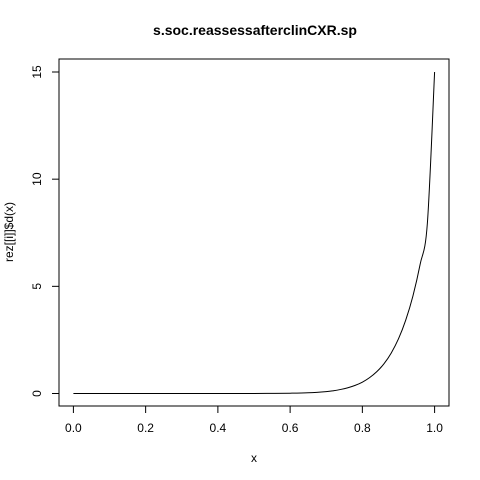  I want to click on x-tick-label: 0.4, so click(218, 428).